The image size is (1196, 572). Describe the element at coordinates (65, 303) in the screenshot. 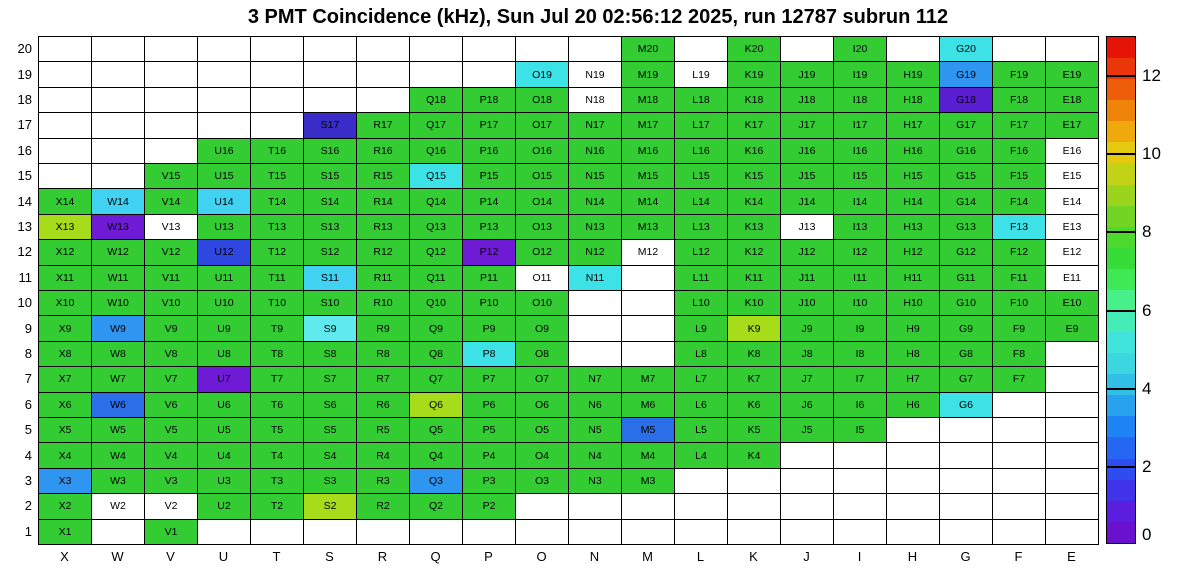

I see `cell-label: X10` at that location.